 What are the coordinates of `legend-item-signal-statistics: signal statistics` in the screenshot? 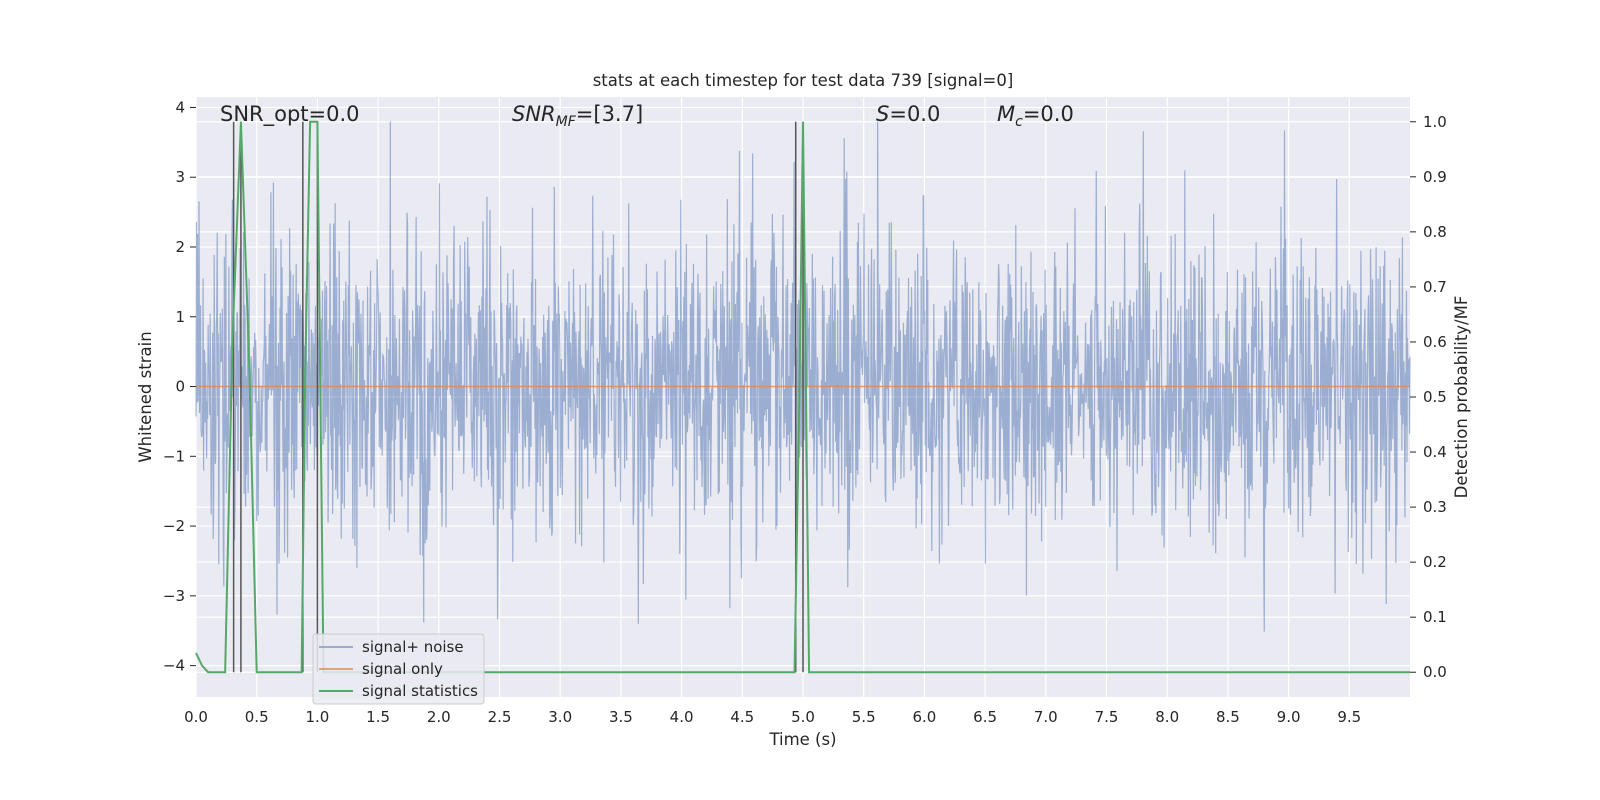 It's located at (398, 691).